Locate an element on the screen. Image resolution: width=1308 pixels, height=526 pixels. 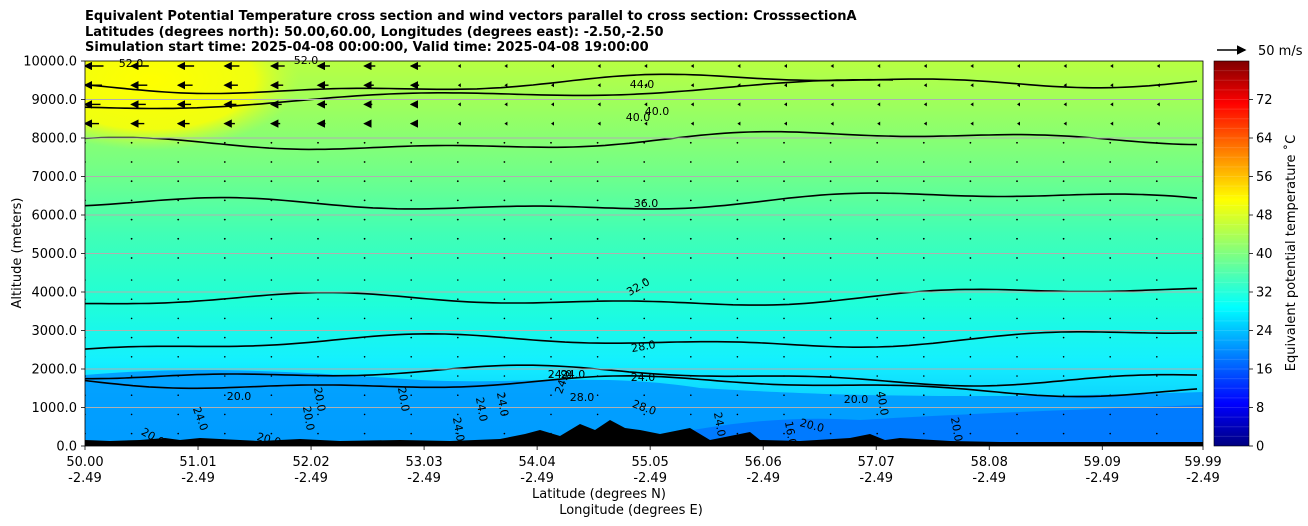
contour-44.0 is located at coordinates (641, 84).